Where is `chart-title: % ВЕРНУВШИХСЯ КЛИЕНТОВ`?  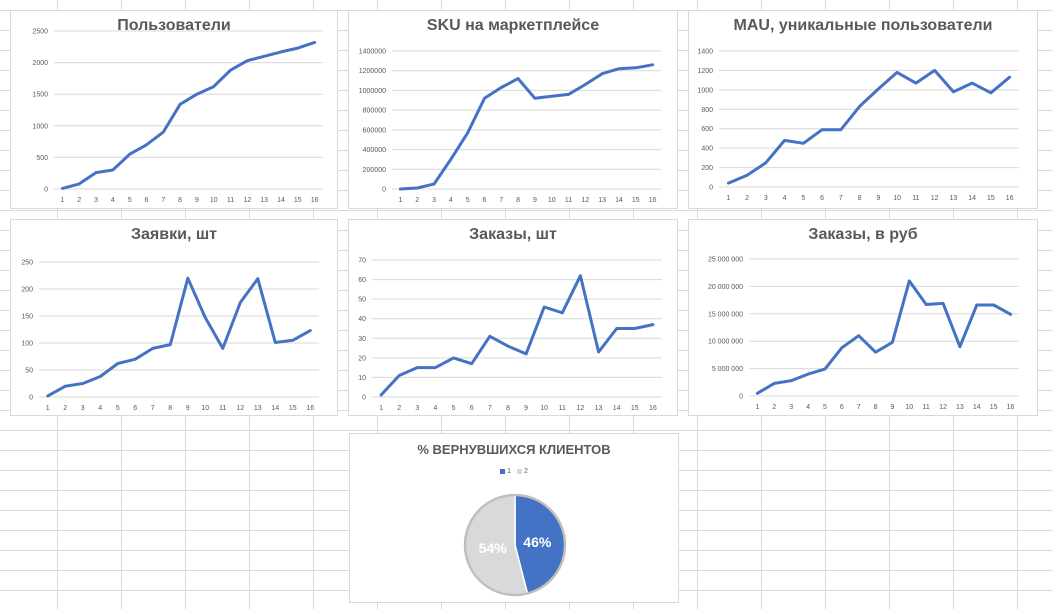 chart-title: % ВЕРНУВШИХСЯ КЛИЕНТОВ is located at coordinates (514, 449).